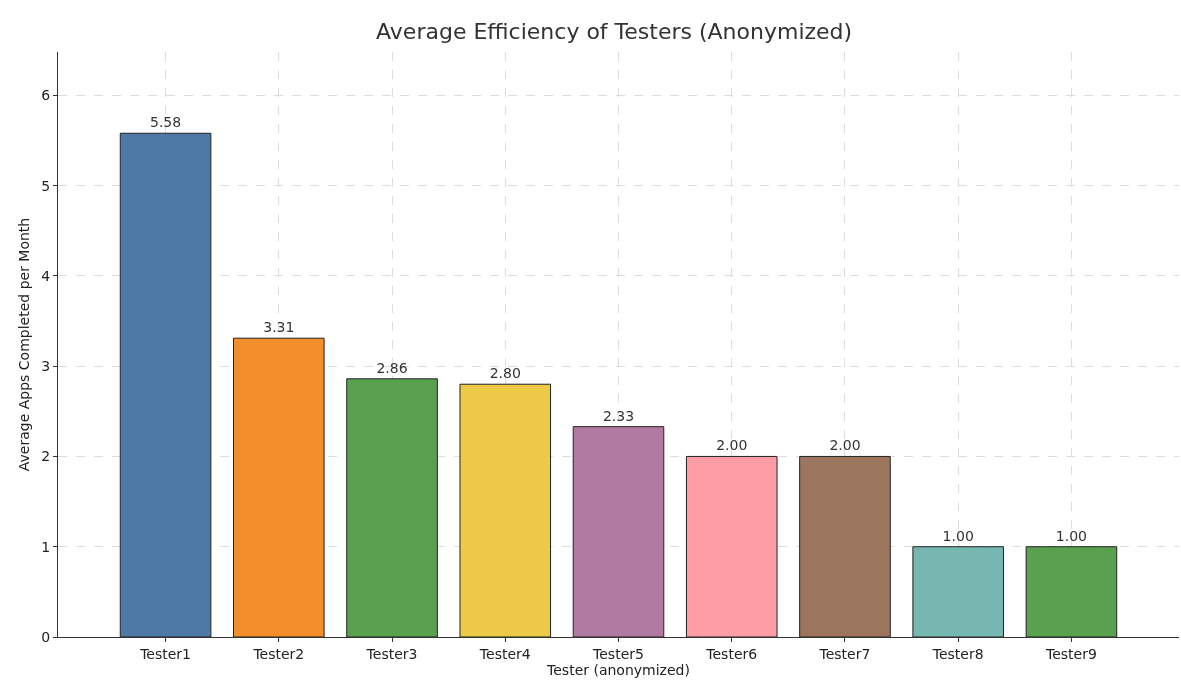 Image resolution: width=1181 pixels, height=680 pixels. What do you see at coordinates (278, 653) in the screenshot?
I see `x-tick-label: Tester2` at bounding box center [278, 653].